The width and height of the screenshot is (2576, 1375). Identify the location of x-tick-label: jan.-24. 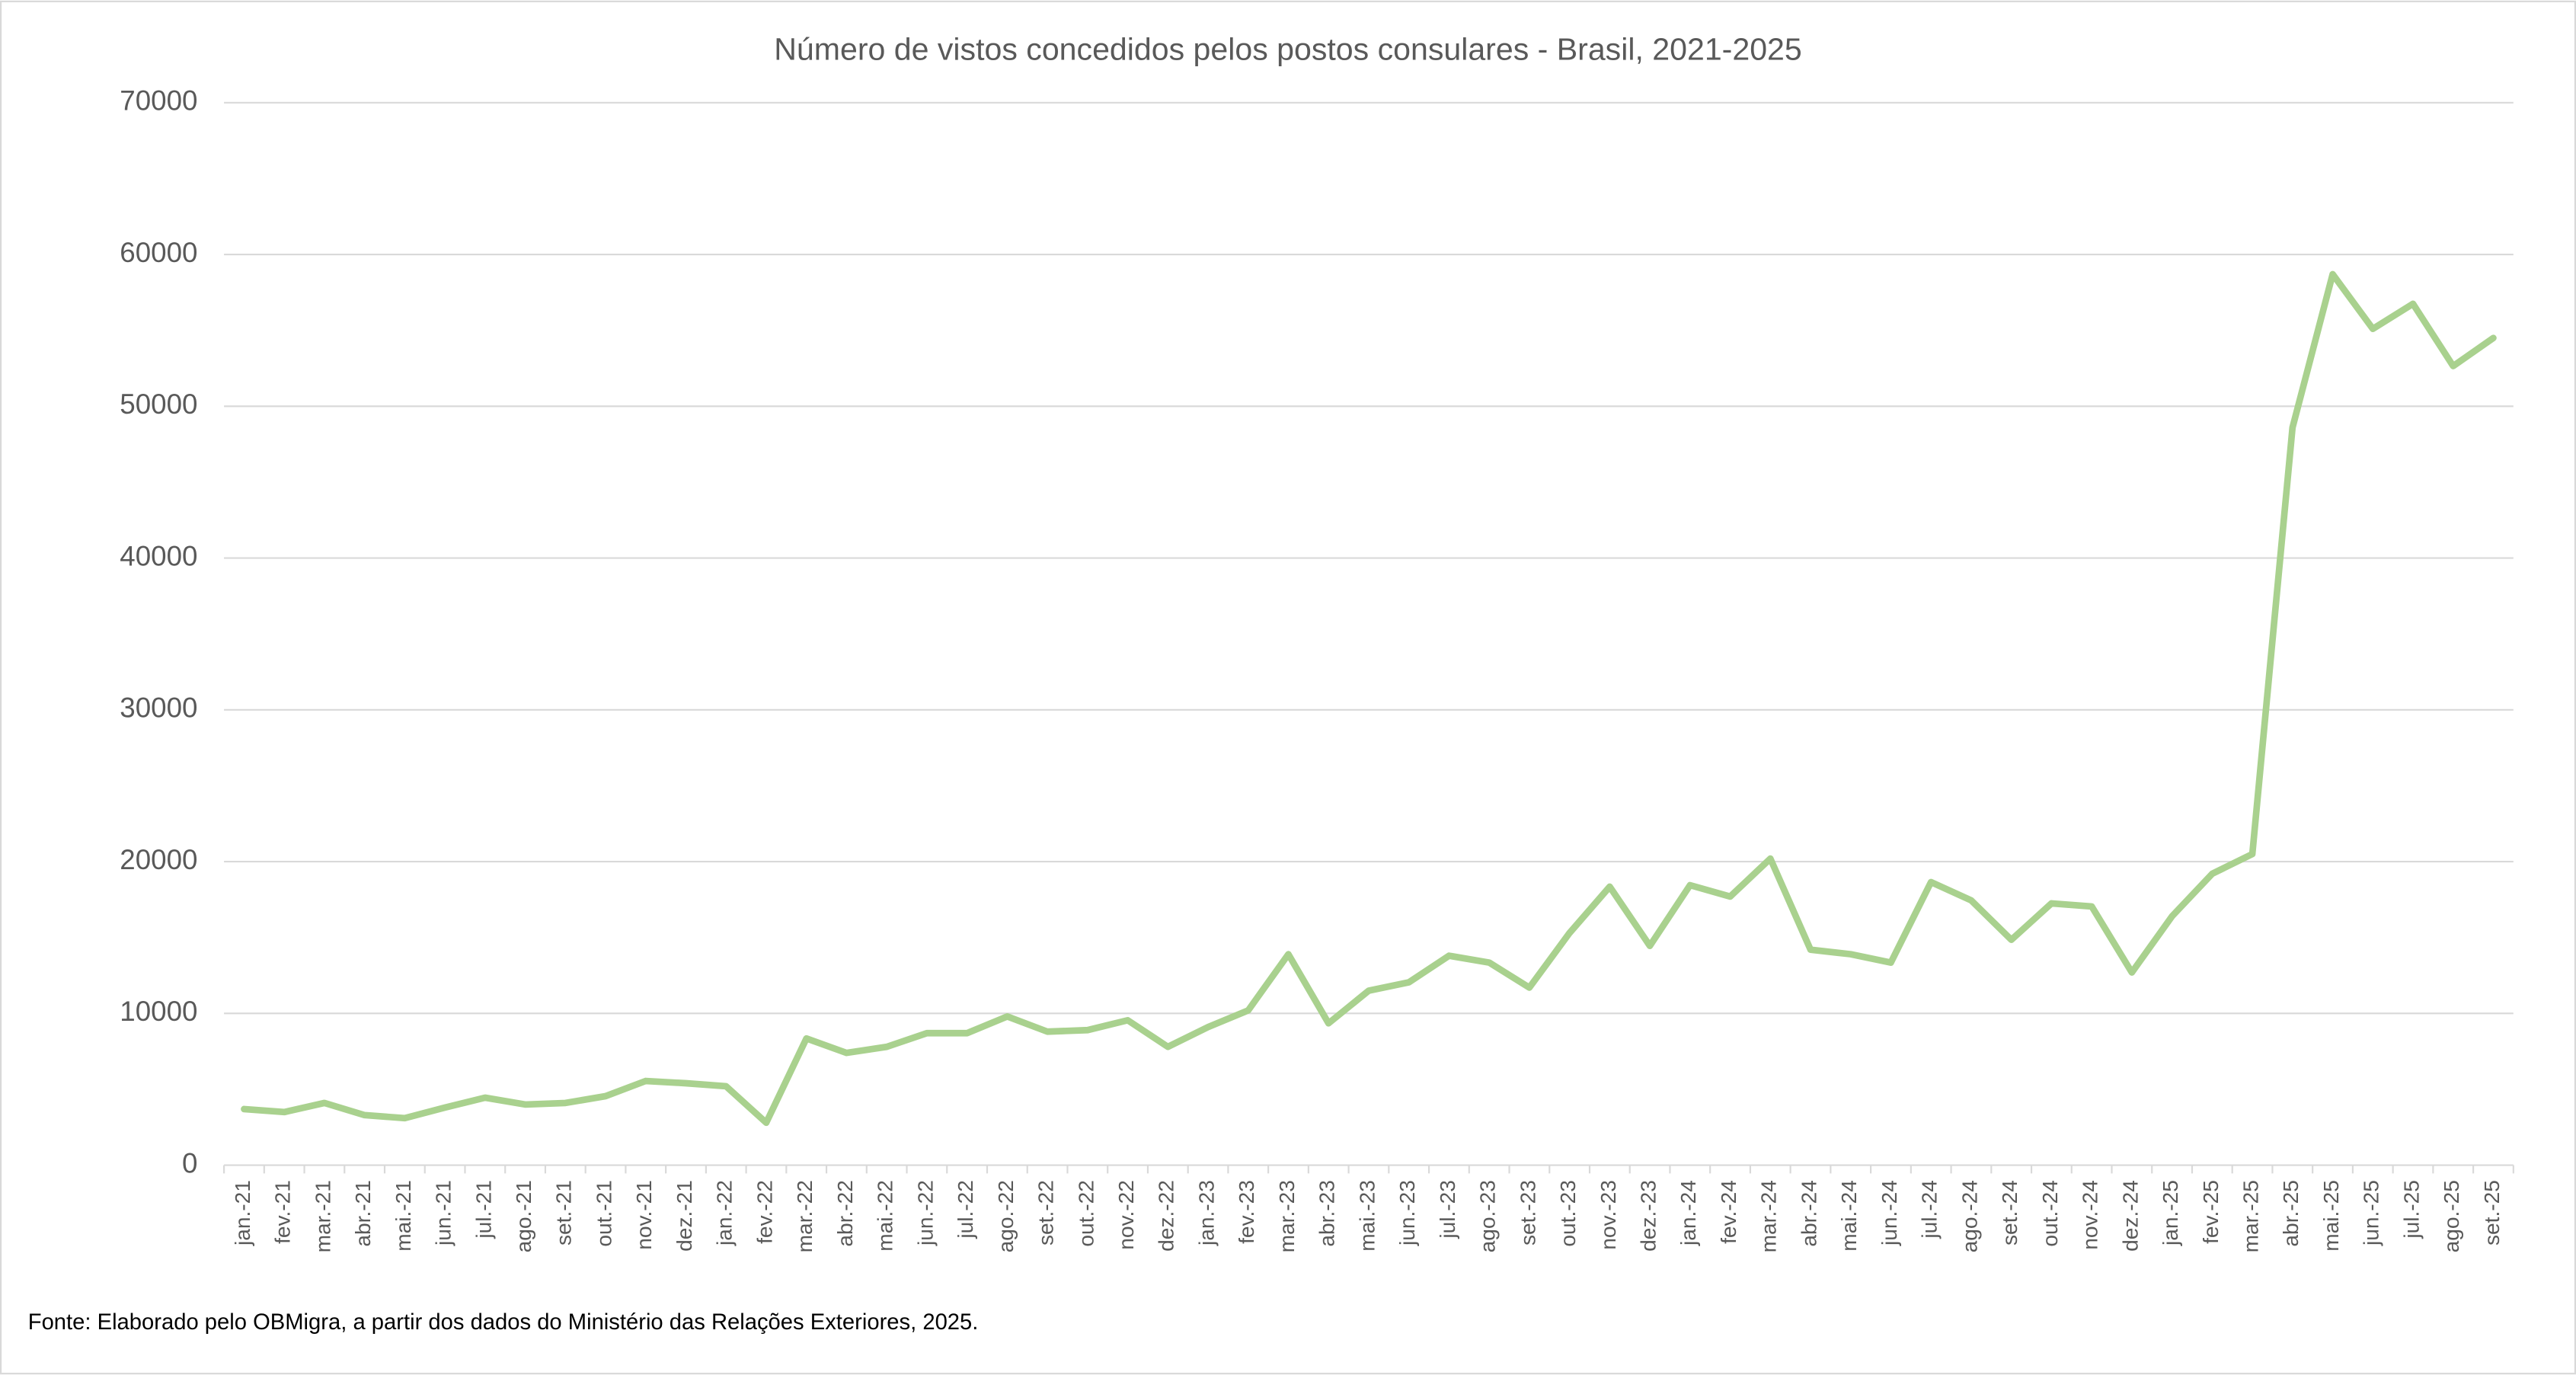
(1688, 1213).